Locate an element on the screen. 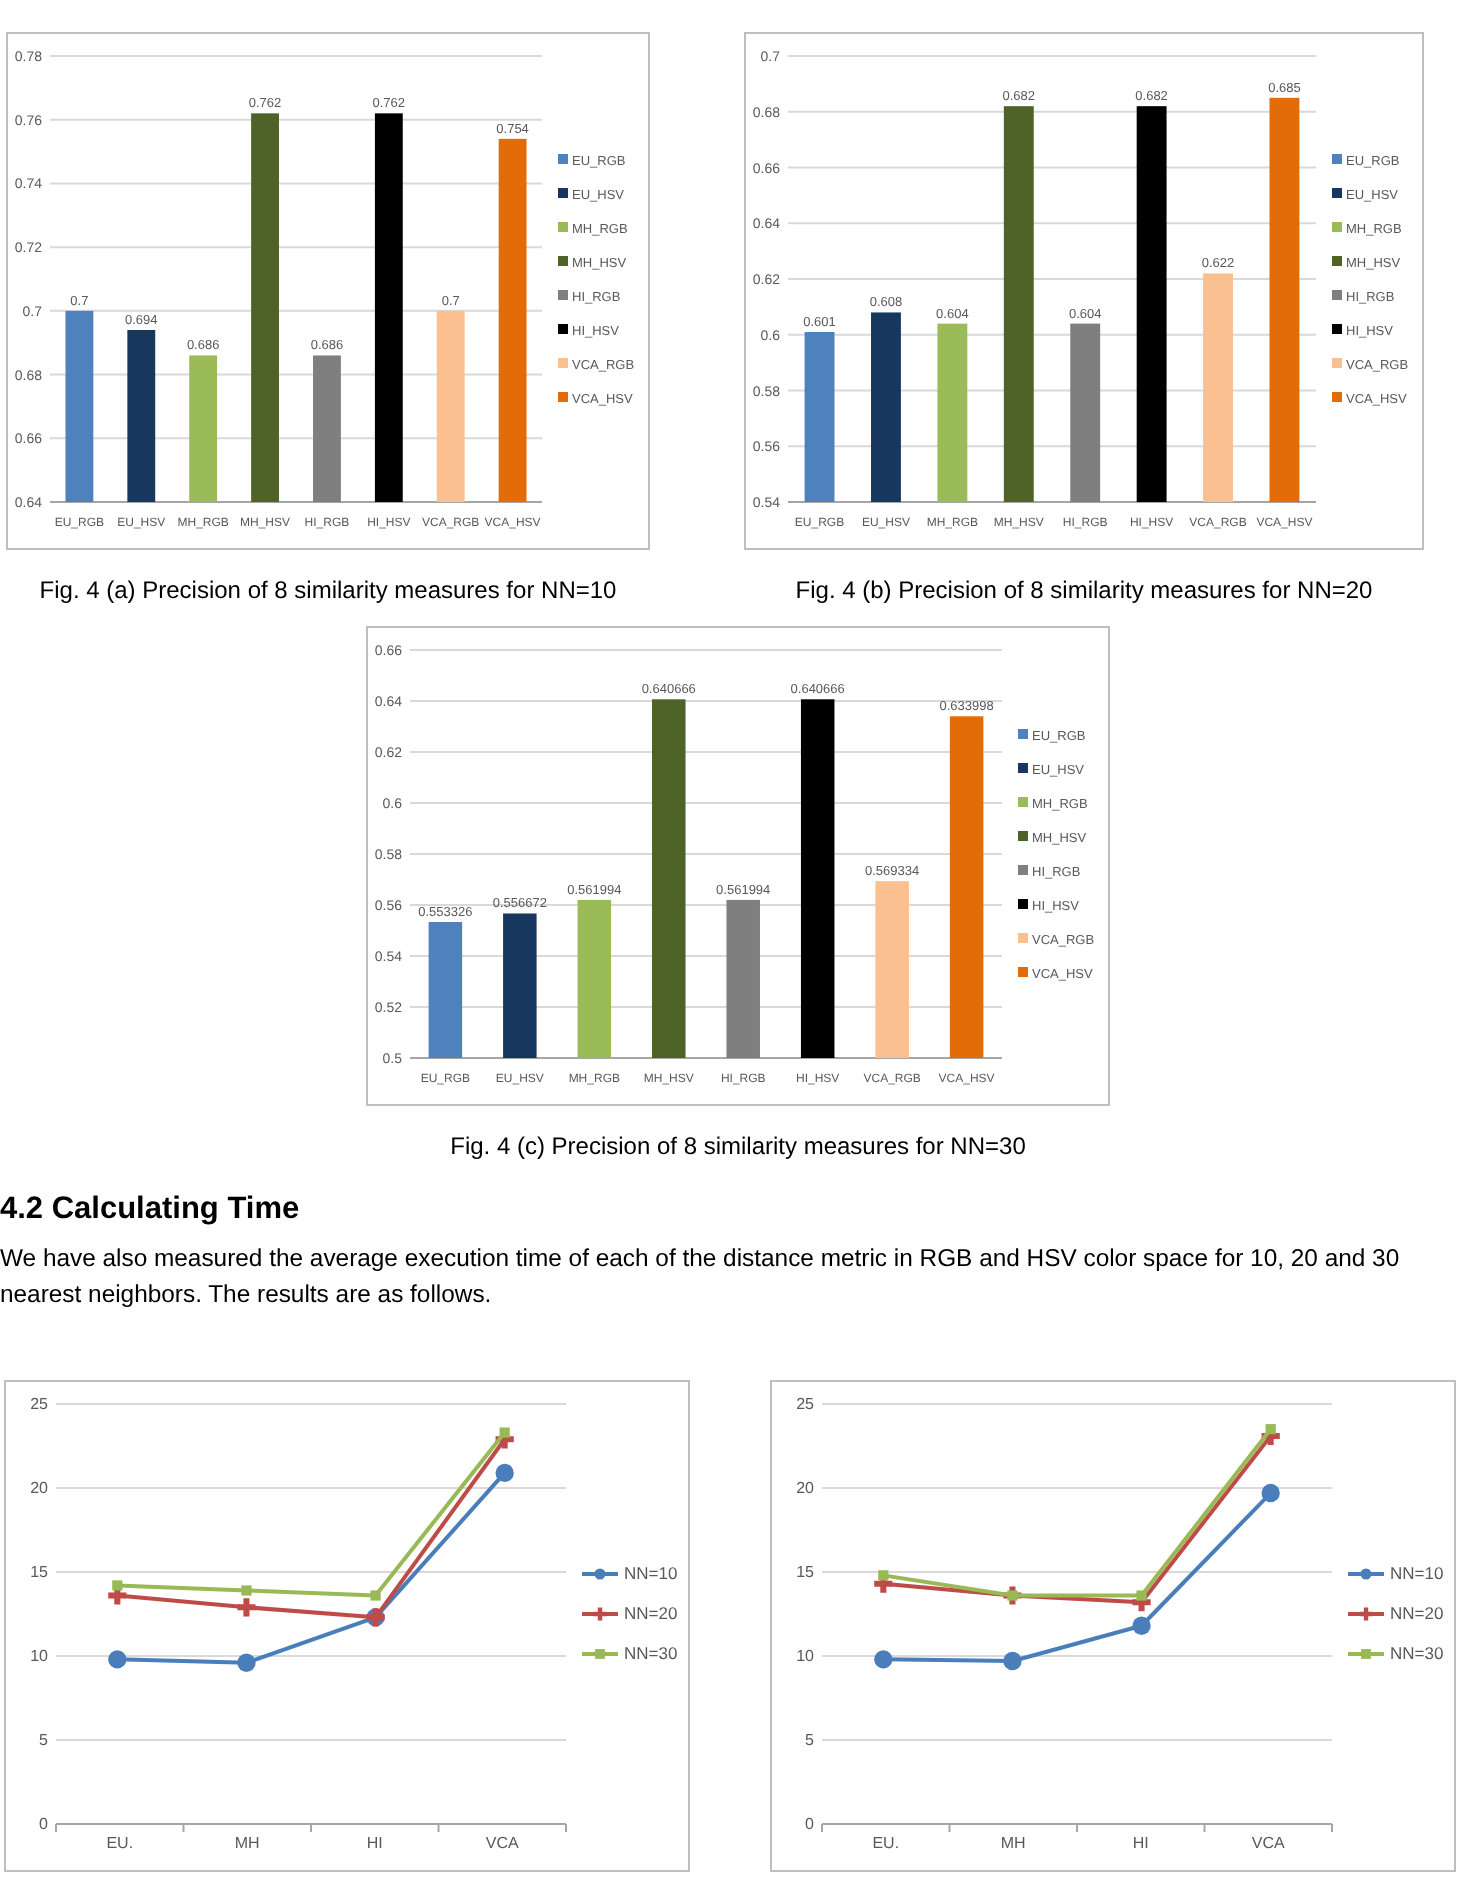 The width and height of the screenshot is (1462, 1880). text: Fig. 4 (a) Precision of 8 similarity measures for NN=10 is located at coordinates (328, 590).